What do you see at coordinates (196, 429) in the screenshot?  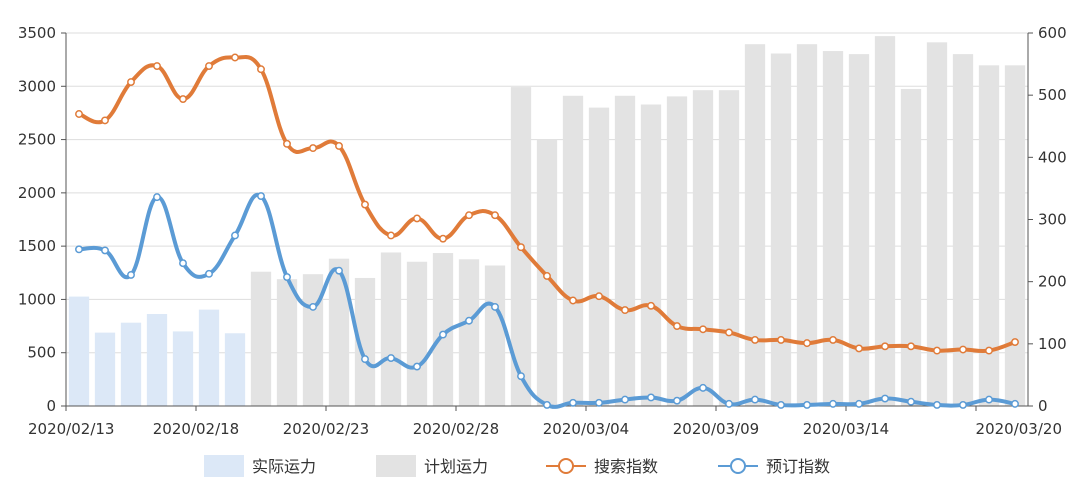 I see `x-tick-label: 2020/02/18` at bounding box center [196, 429].